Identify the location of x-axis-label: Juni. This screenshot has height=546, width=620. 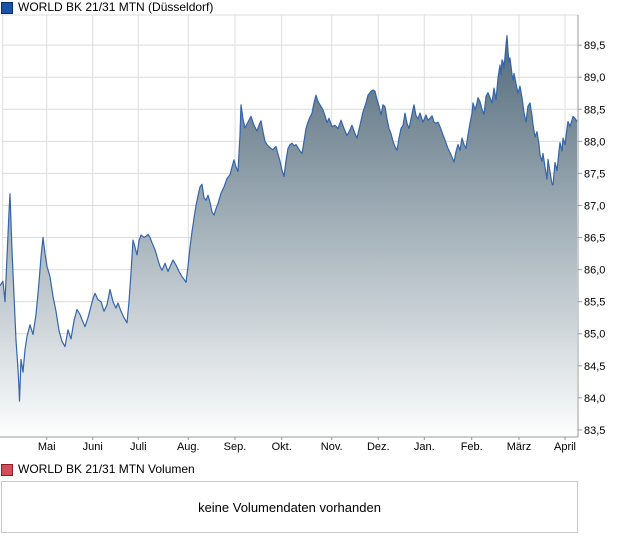
(93, 447).